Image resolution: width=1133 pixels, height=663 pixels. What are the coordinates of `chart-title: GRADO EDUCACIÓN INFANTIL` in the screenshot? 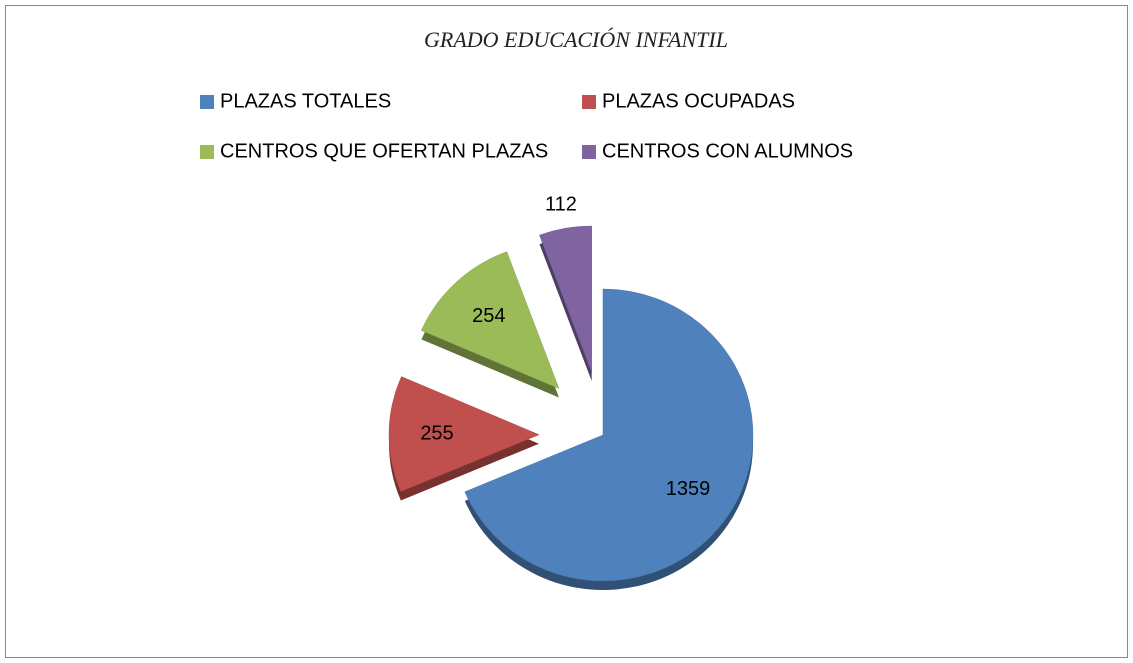 It's located at (576, 39).